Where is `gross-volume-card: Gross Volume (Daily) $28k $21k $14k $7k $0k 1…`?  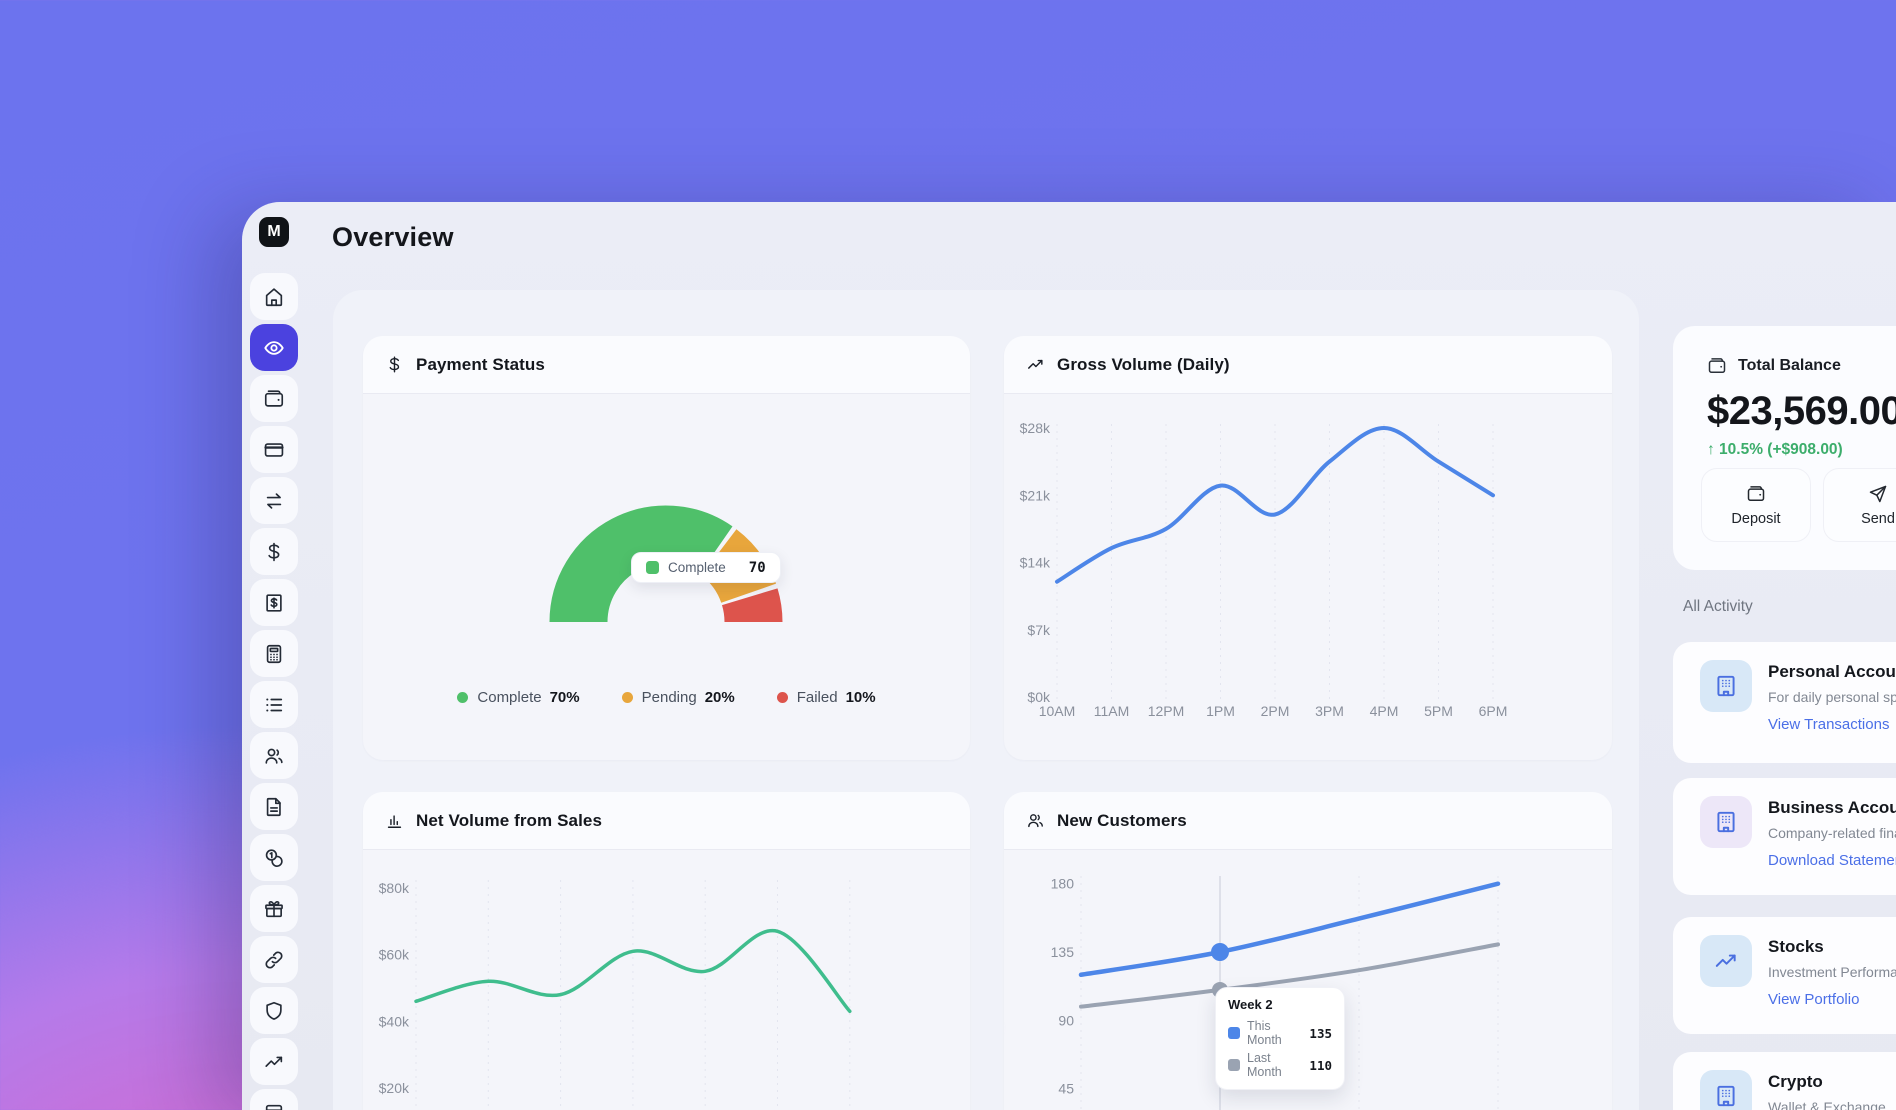
gross-volume-card: Gross Volume (Daily) $28k $21k $14k $7k $0k 1… is located at coordinates (1308, 548).